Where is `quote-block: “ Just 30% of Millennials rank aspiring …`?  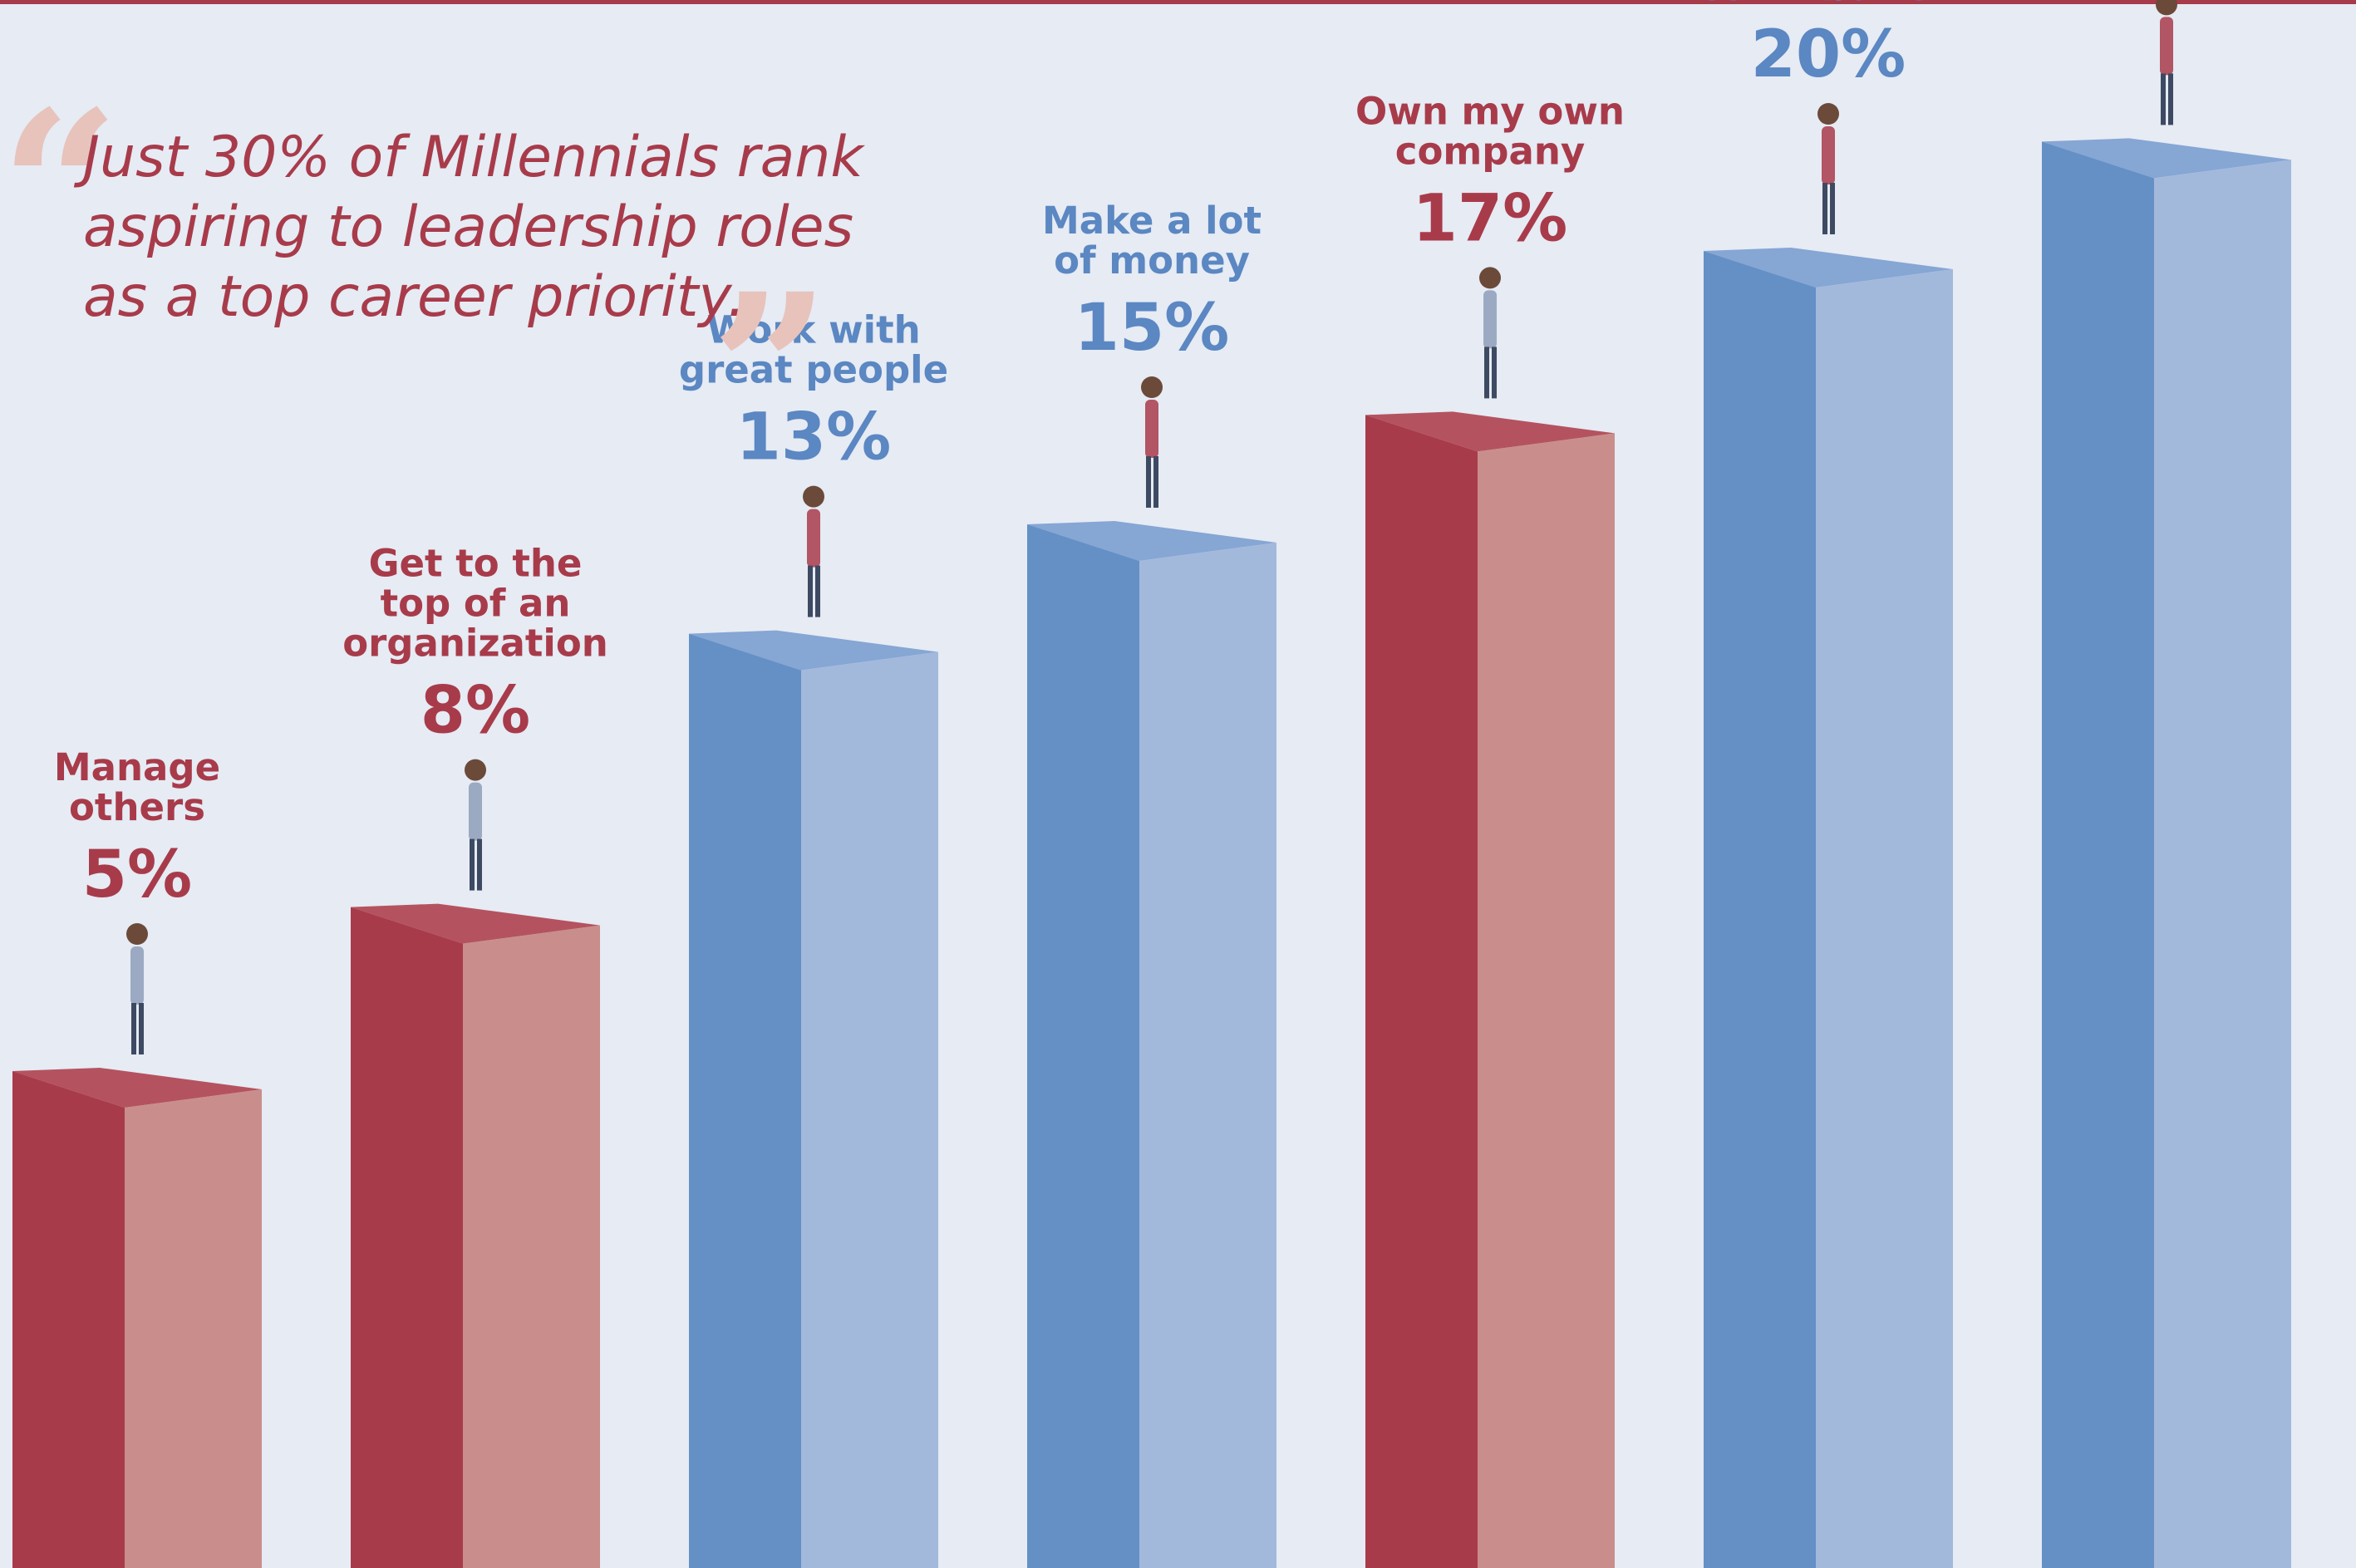
quote-block: “ Just 30% of Millennials rank aspiring … is located at coordinates (465, 269).